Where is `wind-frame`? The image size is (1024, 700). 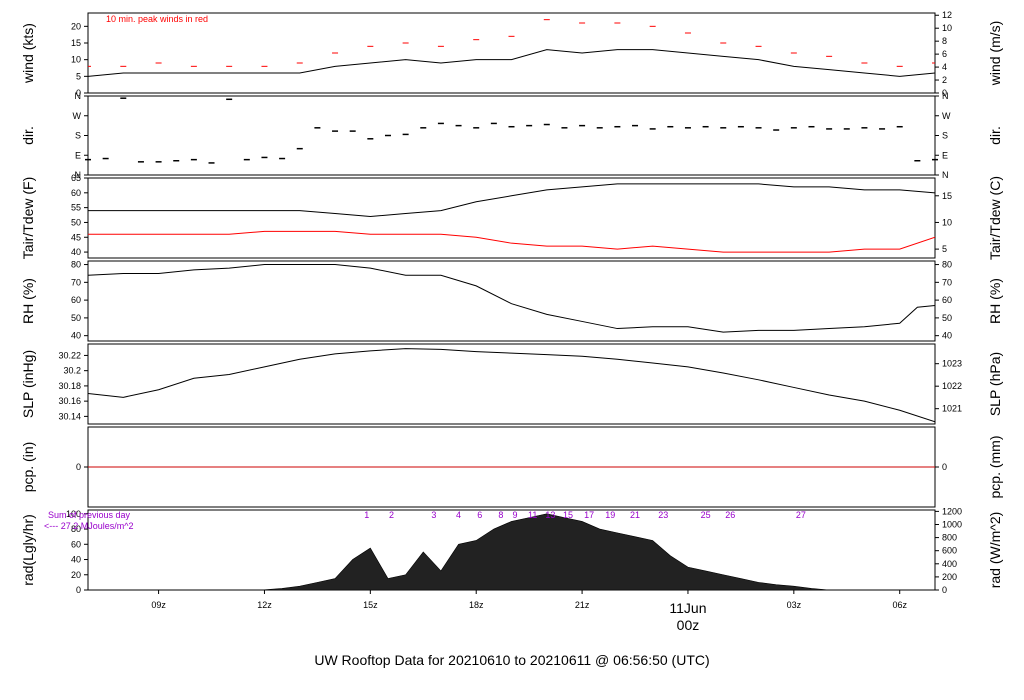 wind-frame is located at coordinates (511, 53).